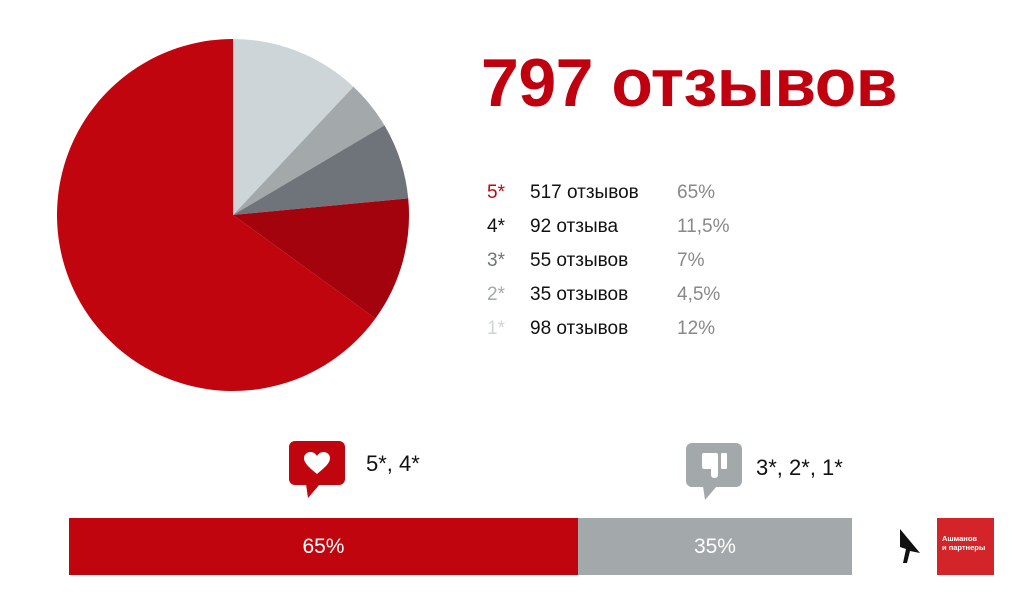 The width and height of the screenshot is (1024, 605). What do you see at coordinates (393, 463) in the screenshot?
I see `positive-group-label: 5*, 4*` at bounding box center [393, 463].